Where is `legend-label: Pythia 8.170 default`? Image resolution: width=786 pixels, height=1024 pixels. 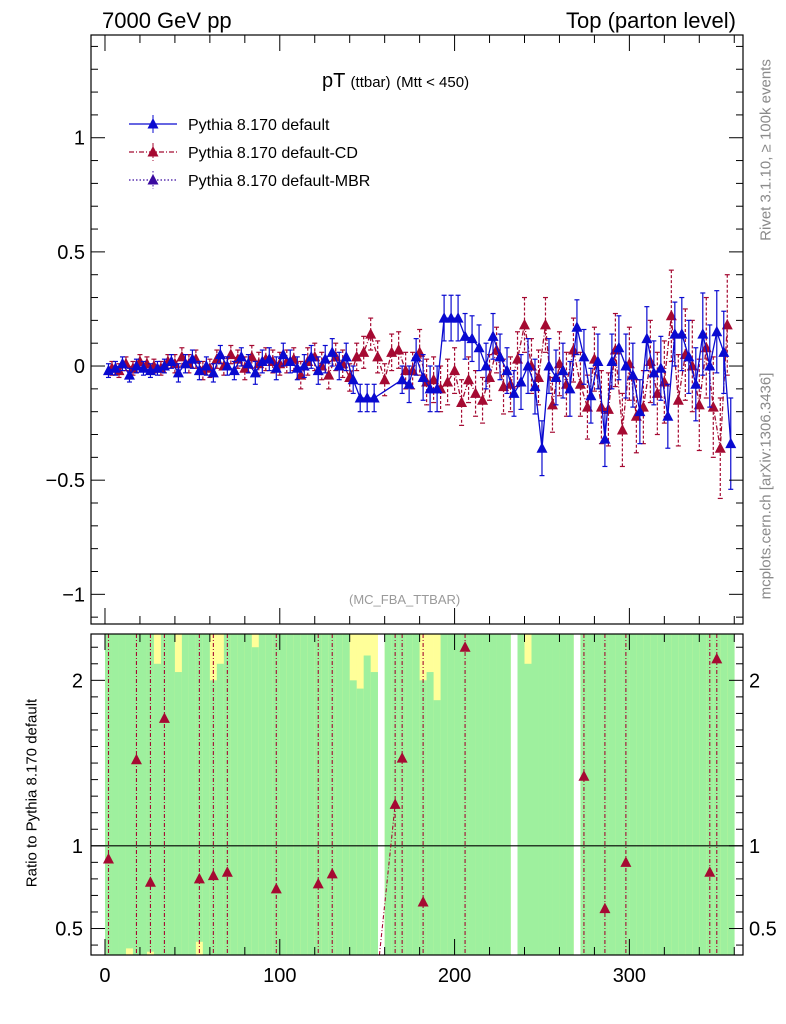 legend-label: Pythia 8.170 default is located at coordinates (259, 125).